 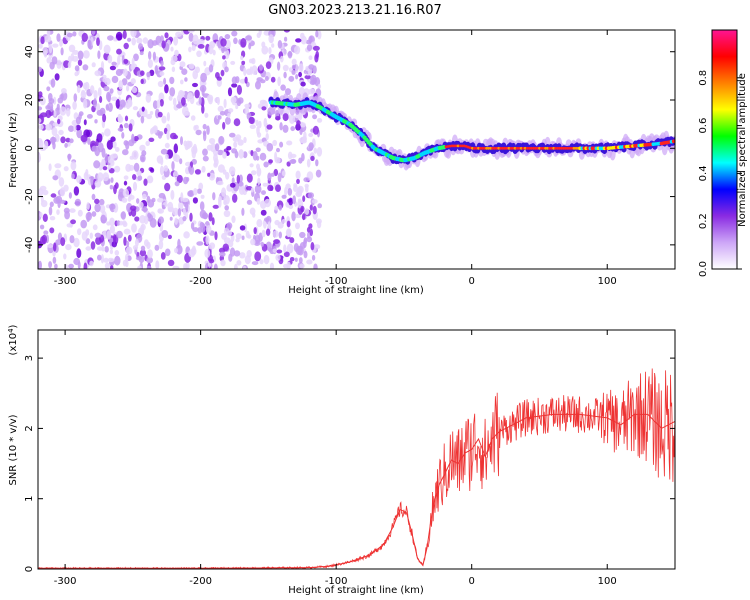 I want to click on colorbar-tick-label: 0.0, so click(x=703, y=269).